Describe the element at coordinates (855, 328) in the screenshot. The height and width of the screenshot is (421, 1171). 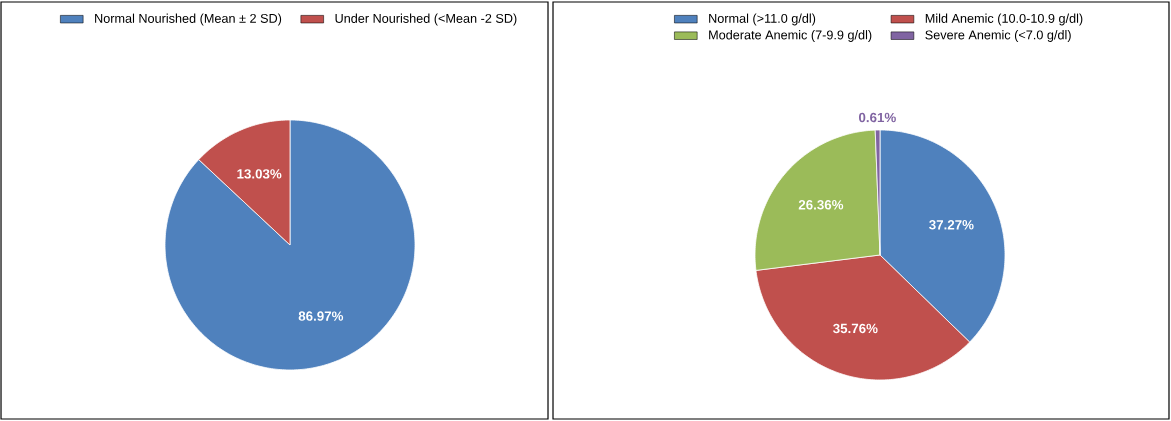
I see `data-label: 35.76%` at that location.